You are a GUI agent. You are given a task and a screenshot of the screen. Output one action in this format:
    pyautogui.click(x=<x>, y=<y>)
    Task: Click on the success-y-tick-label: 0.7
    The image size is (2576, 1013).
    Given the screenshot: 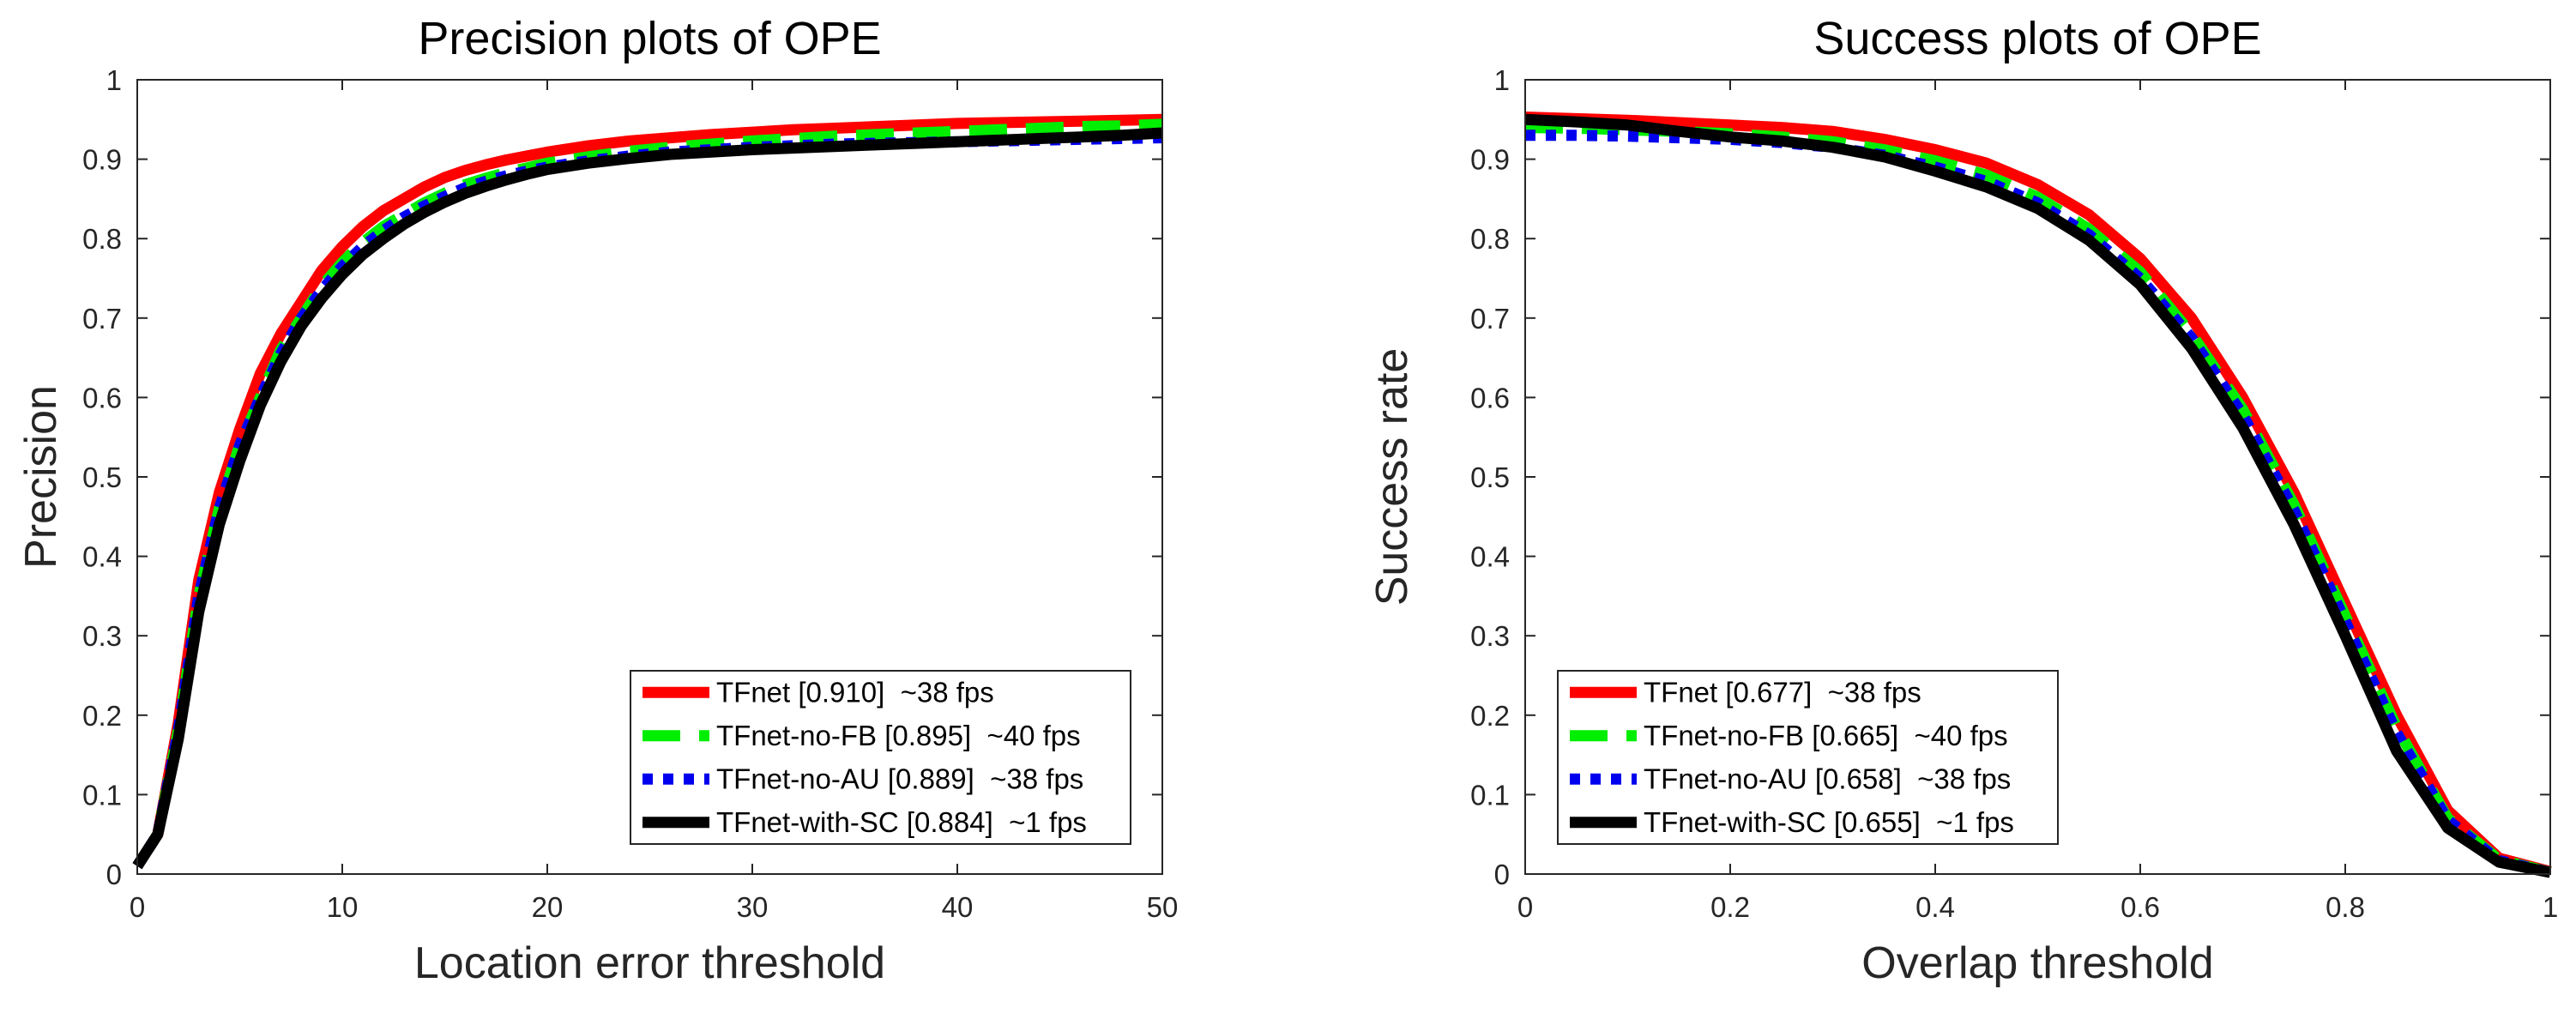 What is the action you would take?
    pyautogui.click(x=1490, y=319)
    